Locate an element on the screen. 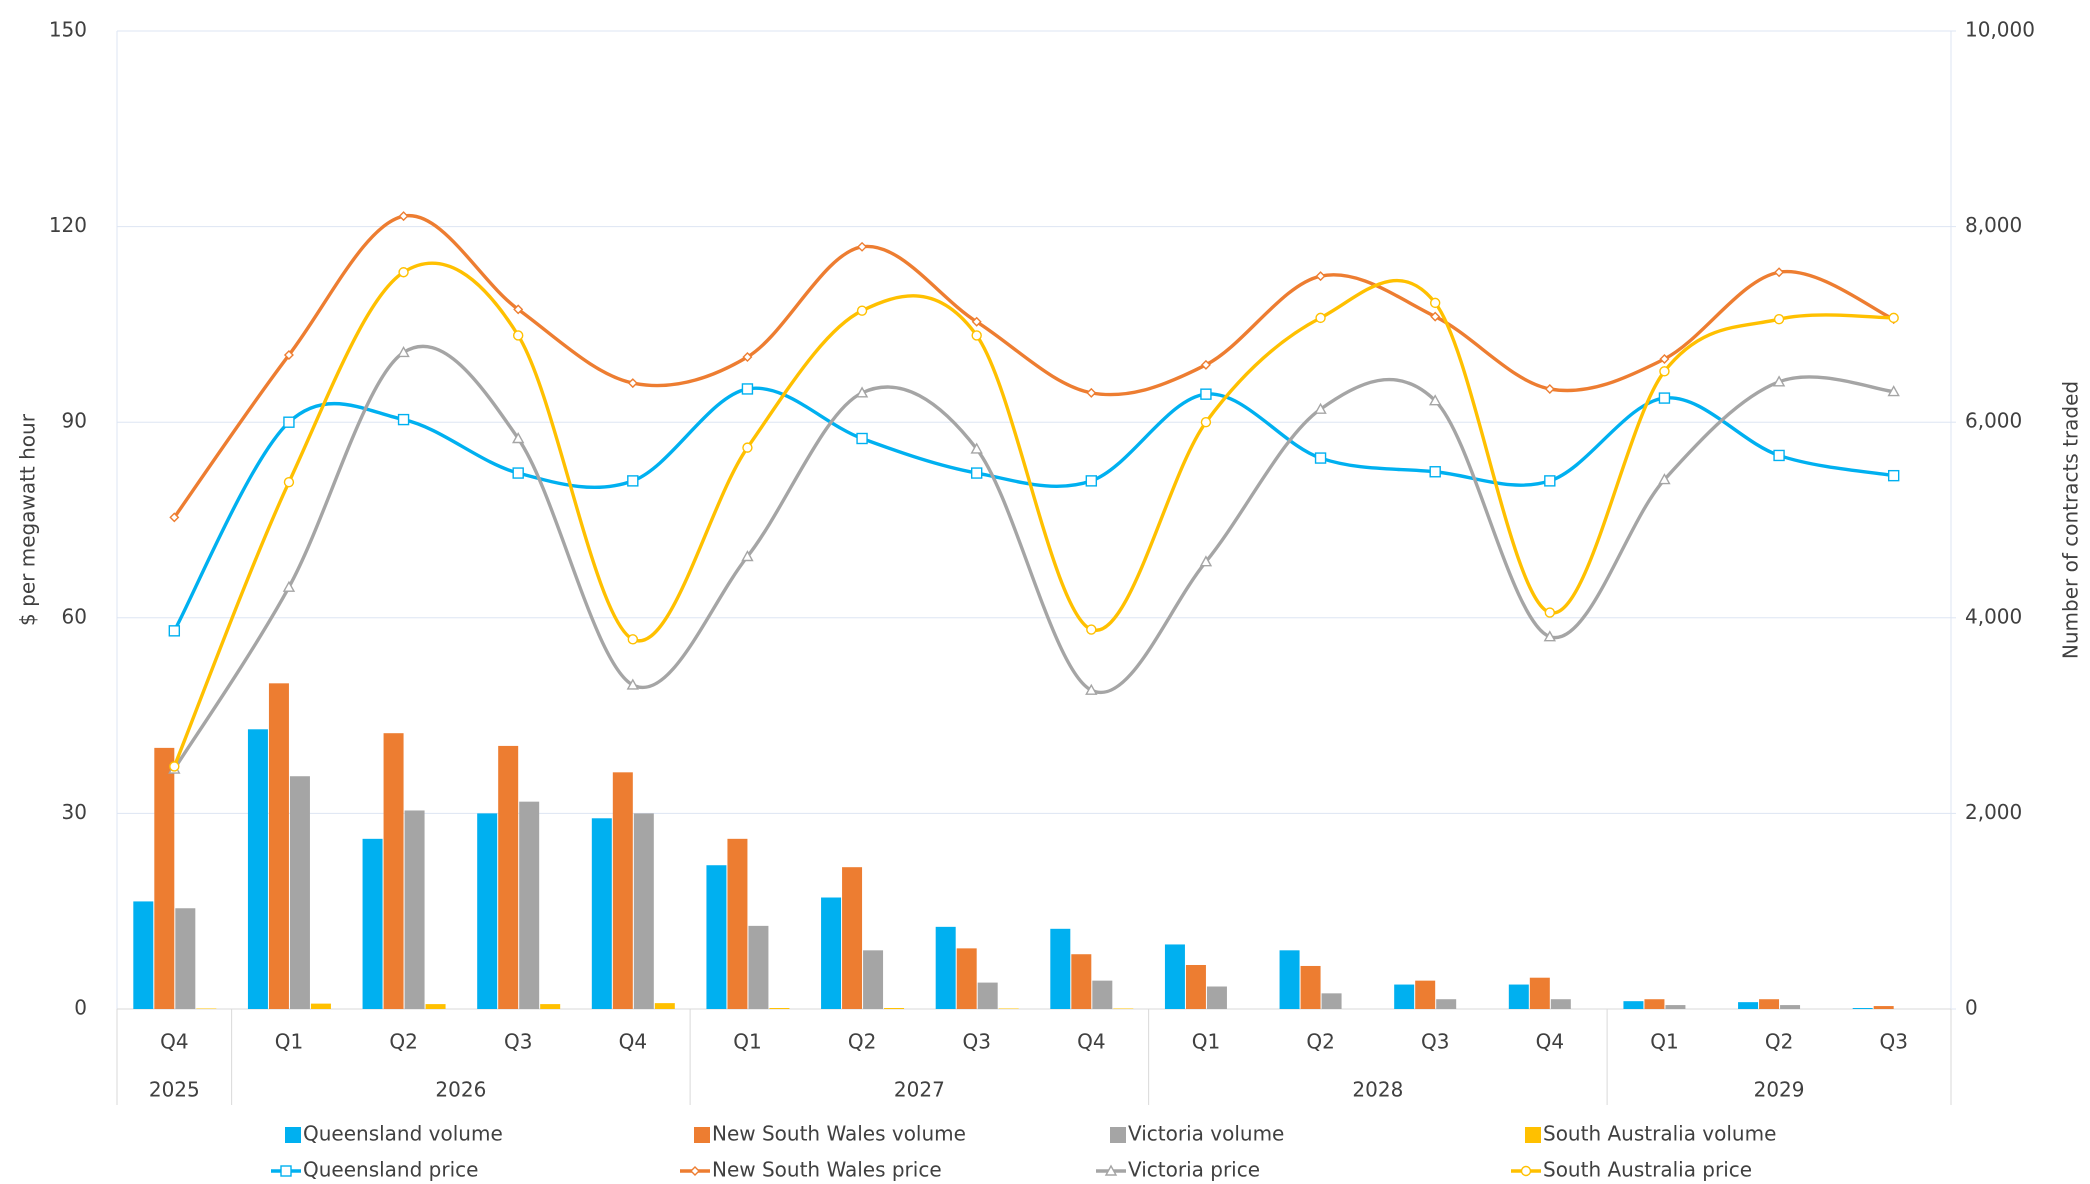  legend-label: New South Wales volume is located at coordinates (839, 1134).